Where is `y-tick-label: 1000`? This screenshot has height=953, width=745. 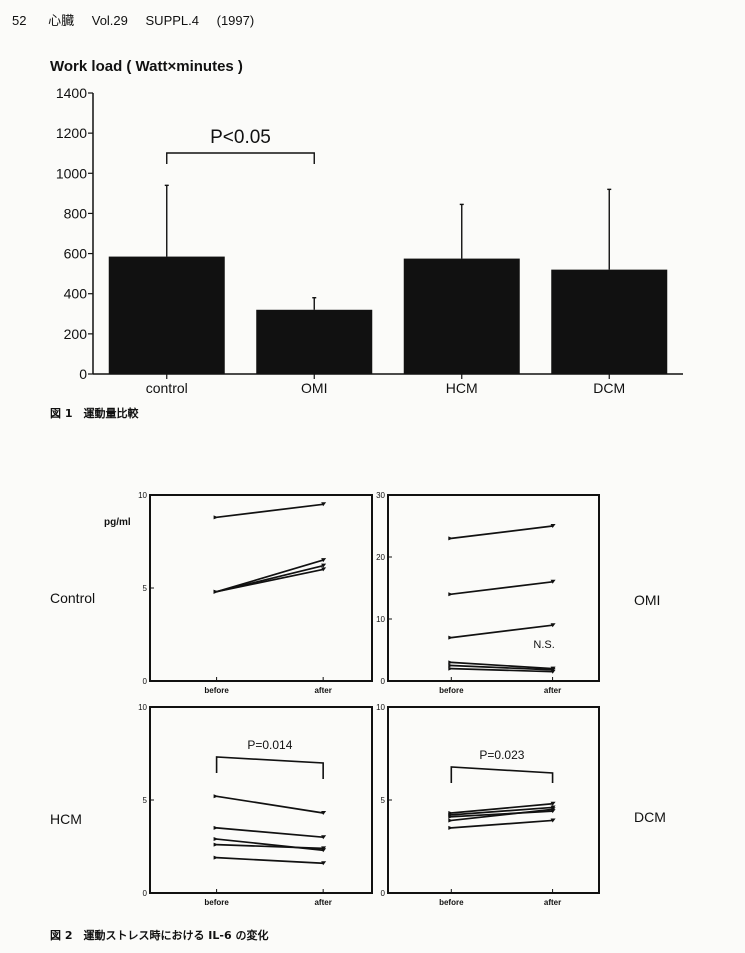
y-tick-label: 1000 is located at coordinates (71, 173).